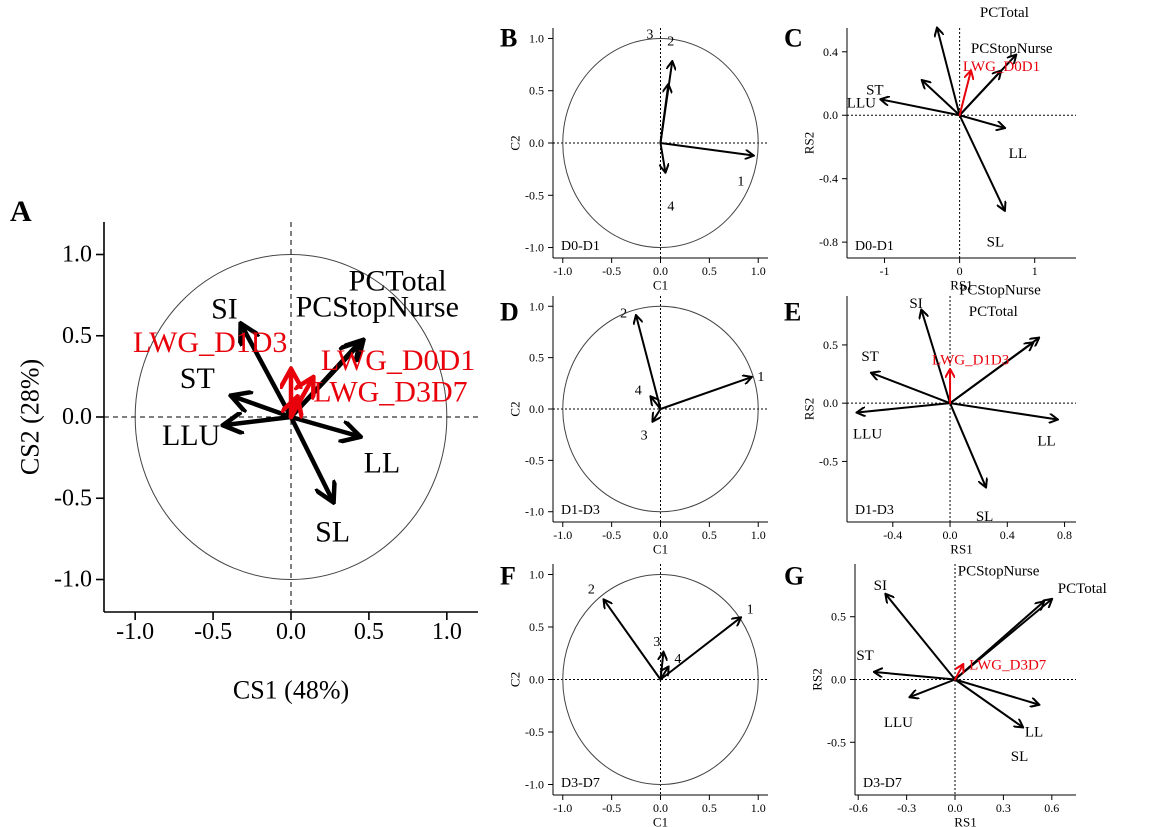 This screenshot has height=827, width=1155. Describe the element at coordinates (861, 103) in the screenshot. I see `vector-label-c: LLU` at that location.